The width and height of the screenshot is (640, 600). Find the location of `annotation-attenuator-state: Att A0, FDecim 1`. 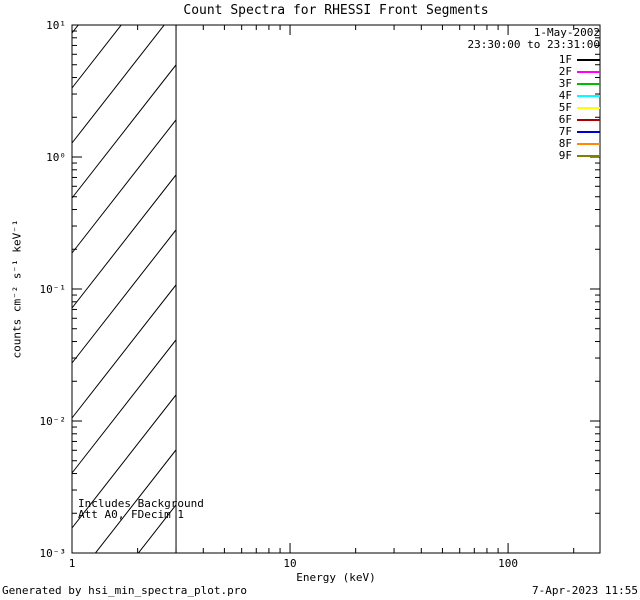

annotation-attenuator-state: Att A0, FDecim 1 is located at coordinates (131, 514).